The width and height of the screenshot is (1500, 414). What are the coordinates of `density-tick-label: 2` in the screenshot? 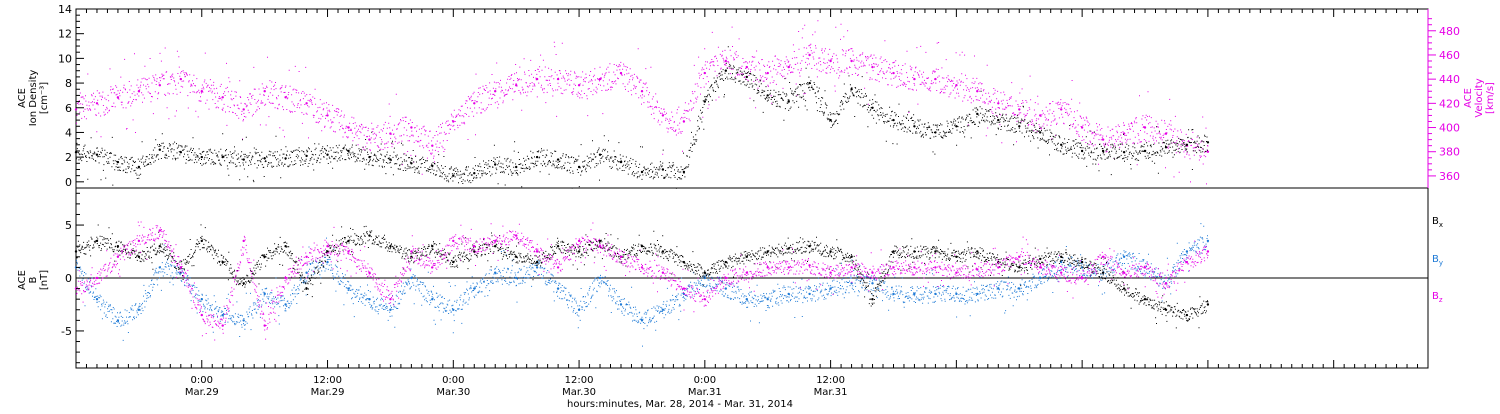 It's located at (68, 157).